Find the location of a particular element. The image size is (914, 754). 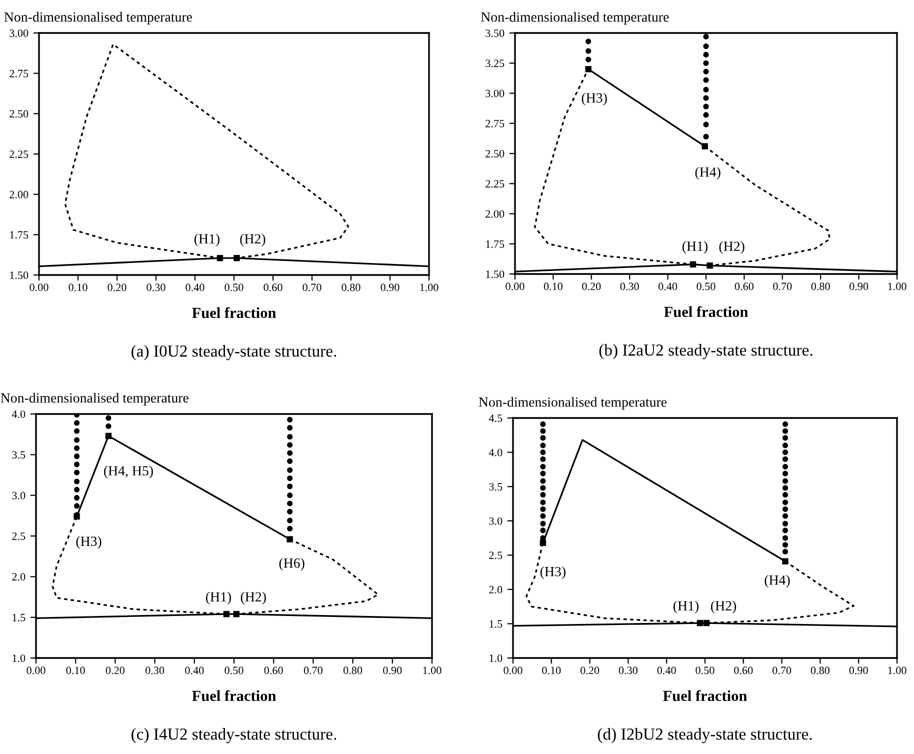

text: (a) I0U2 steady-state structure. is located at coordinates (234, 352).